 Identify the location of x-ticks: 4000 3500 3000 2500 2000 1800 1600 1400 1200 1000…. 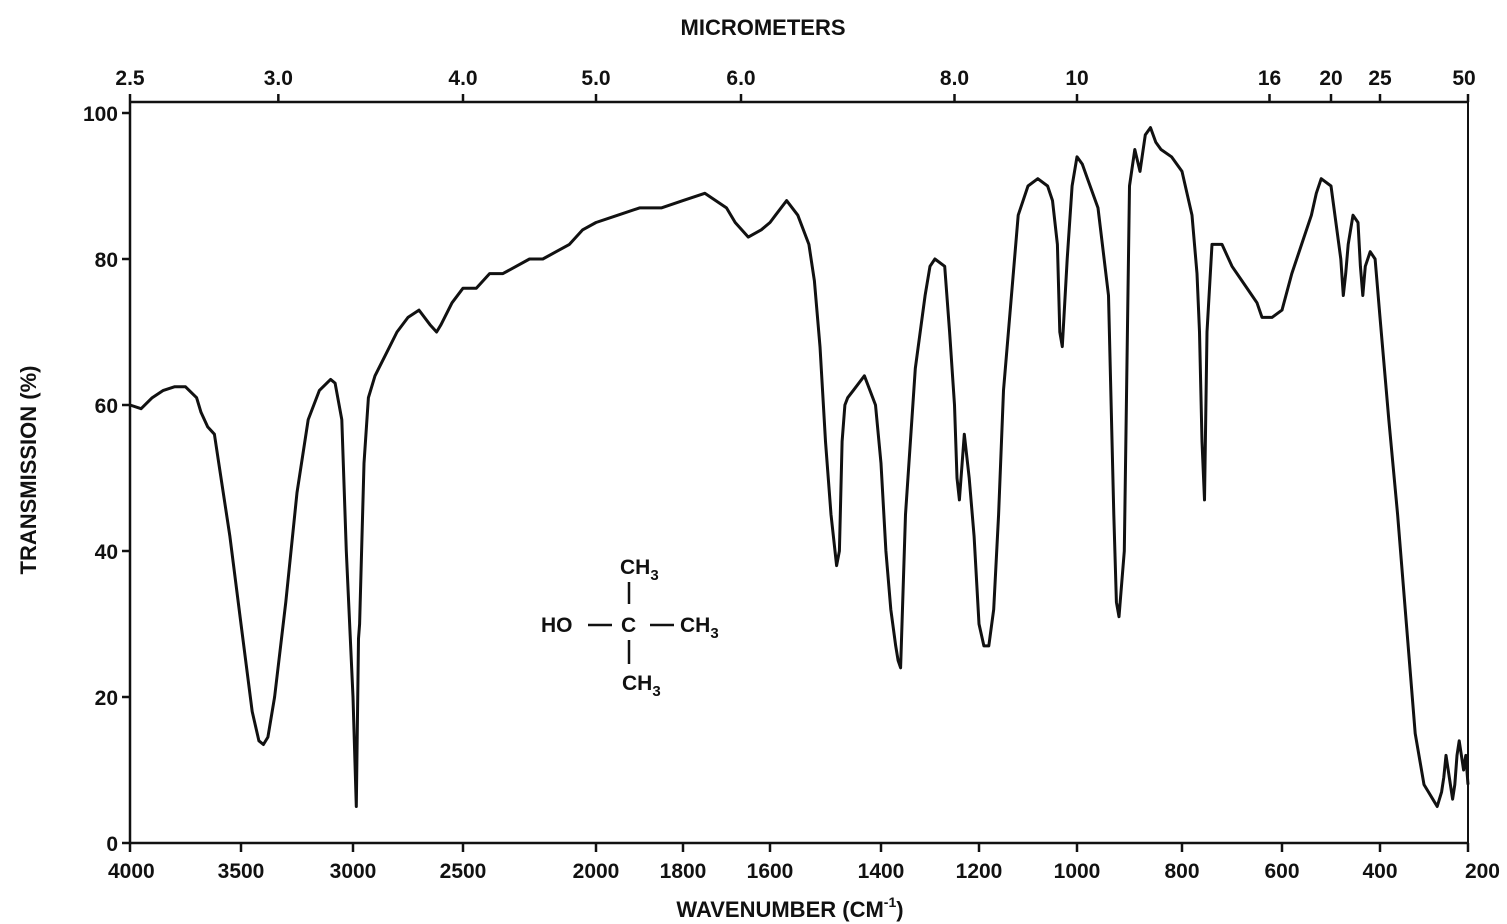
(804, 863).